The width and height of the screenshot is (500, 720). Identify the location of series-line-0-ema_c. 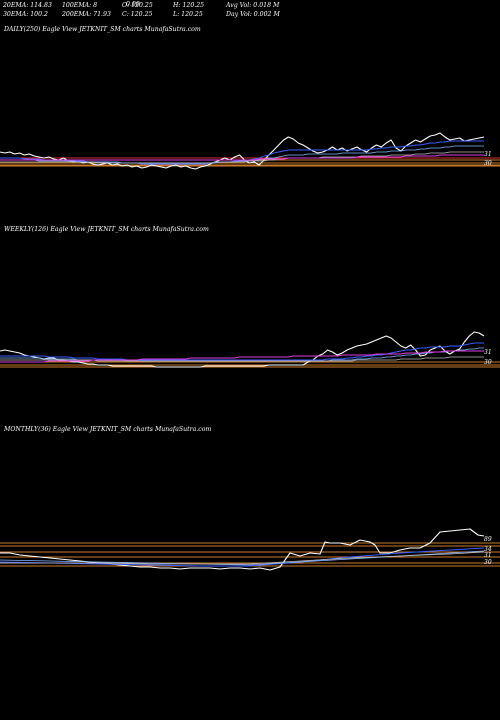
(242, 157).